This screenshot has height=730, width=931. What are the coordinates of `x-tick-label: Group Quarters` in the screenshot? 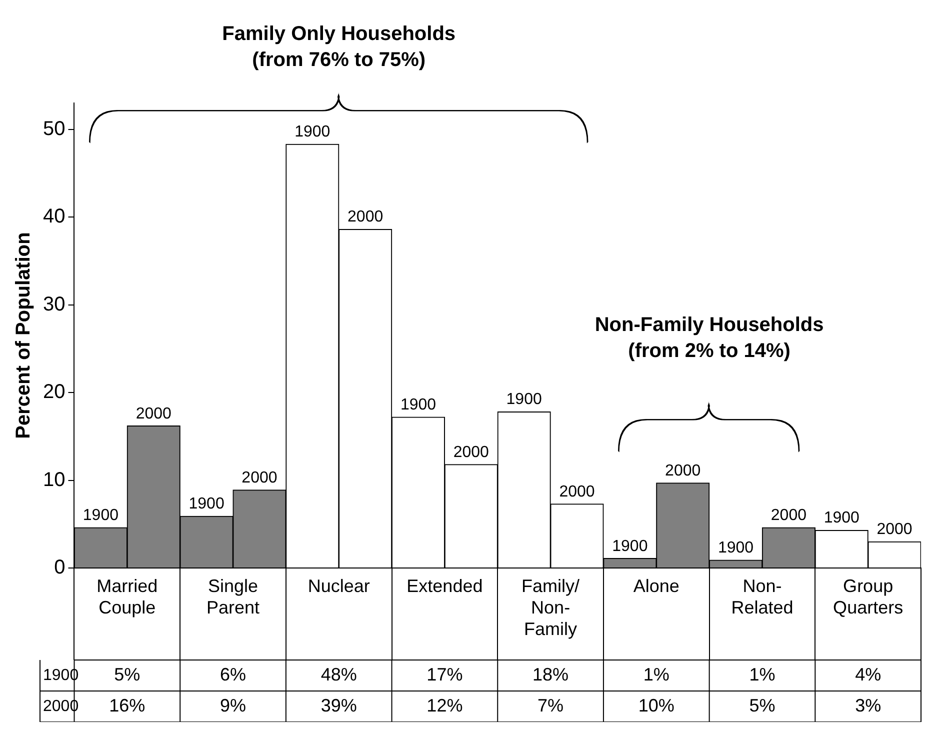 It's located at (868, 597).